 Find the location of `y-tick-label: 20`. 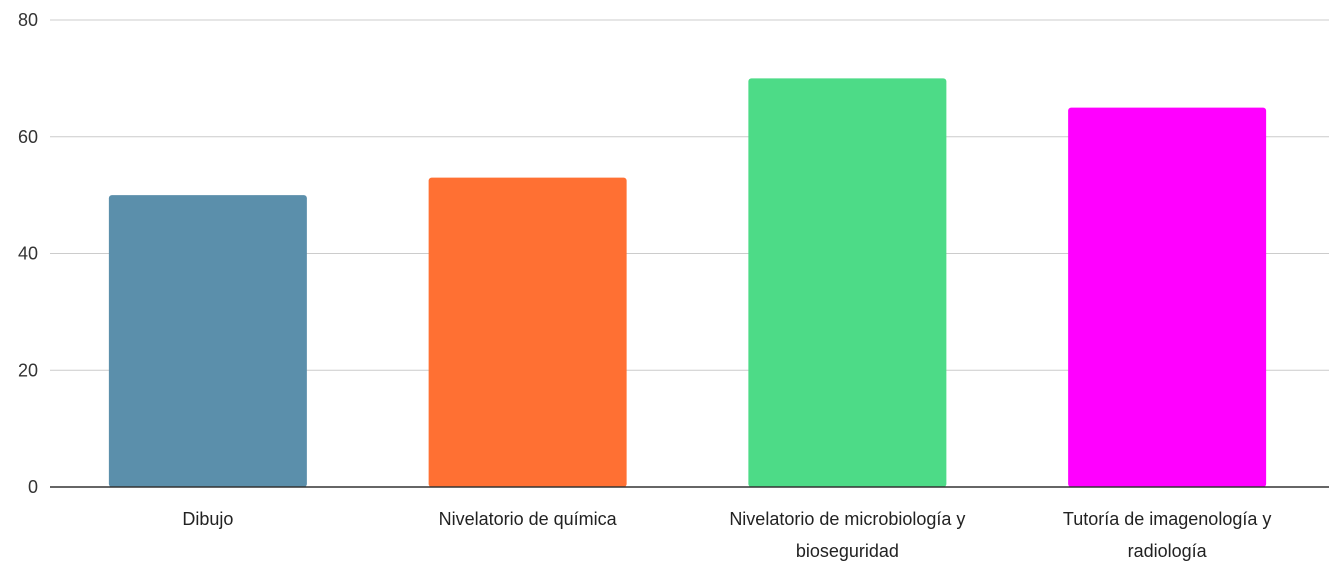

y-tick-label: 20 is located at coordinates (28, 370).